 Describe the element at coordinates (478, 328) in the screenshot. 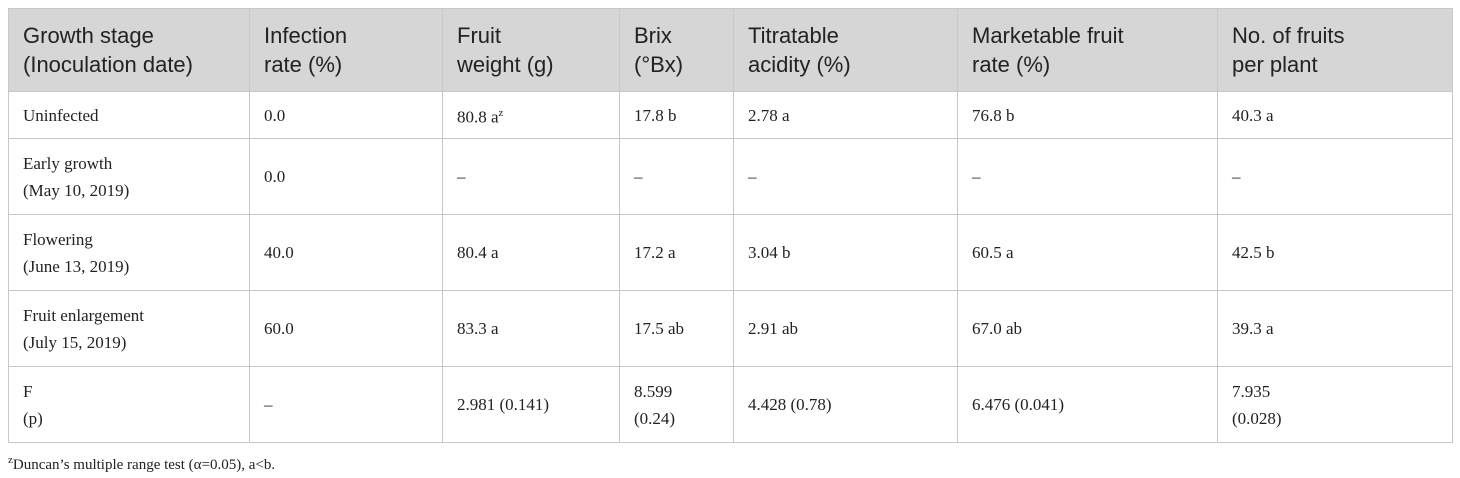

I see `cell-line: 83.3 a` at that location.